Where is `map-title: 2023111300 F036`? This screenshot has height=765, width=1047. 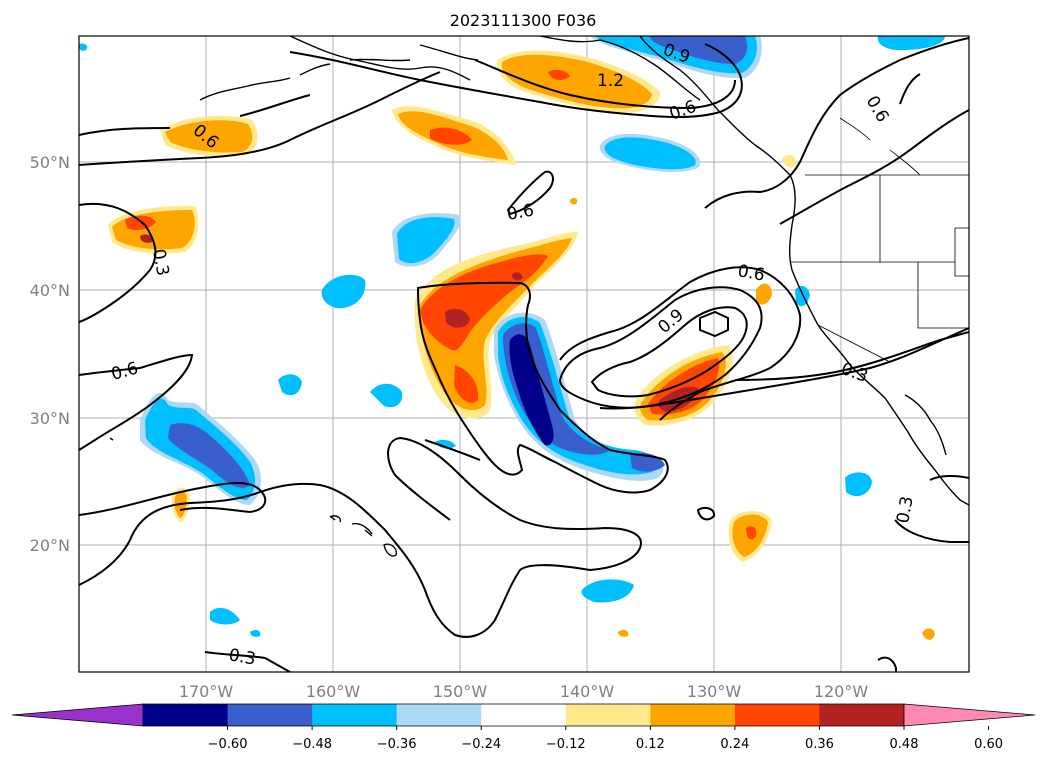
map-title: 2023111300 F036 is located at coordinates (523, 20).